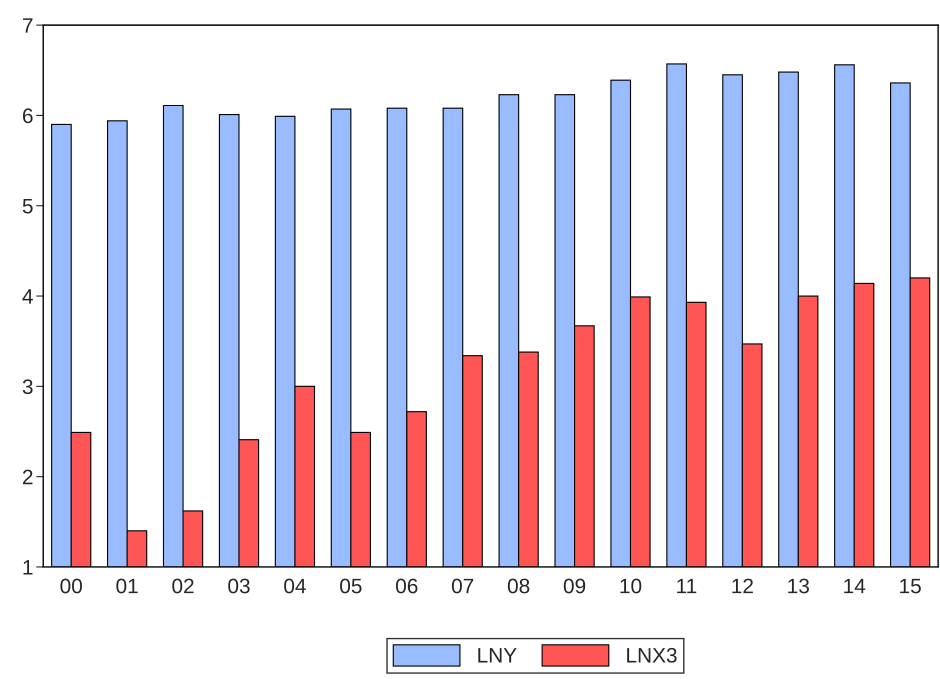 This screenshot has width=940, height=679. What do you see at coordinates (27, 25) in the screenshot?
I see `y-tick-label: 7` at bounding box center [27, 25].